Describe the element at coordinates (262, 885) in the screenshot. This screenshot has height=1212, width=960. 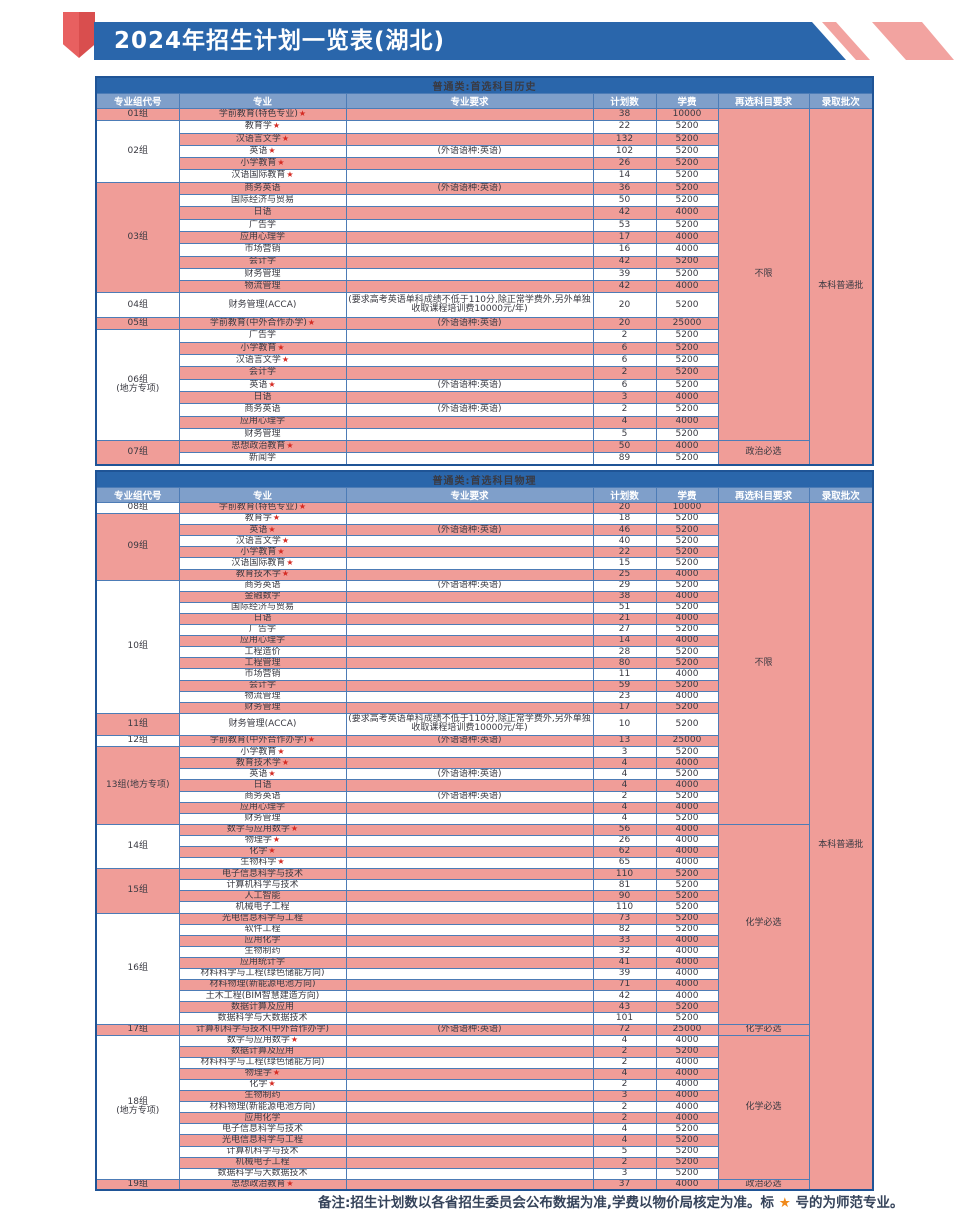
I see `major-cell: 计算机科学与技术` at that location.